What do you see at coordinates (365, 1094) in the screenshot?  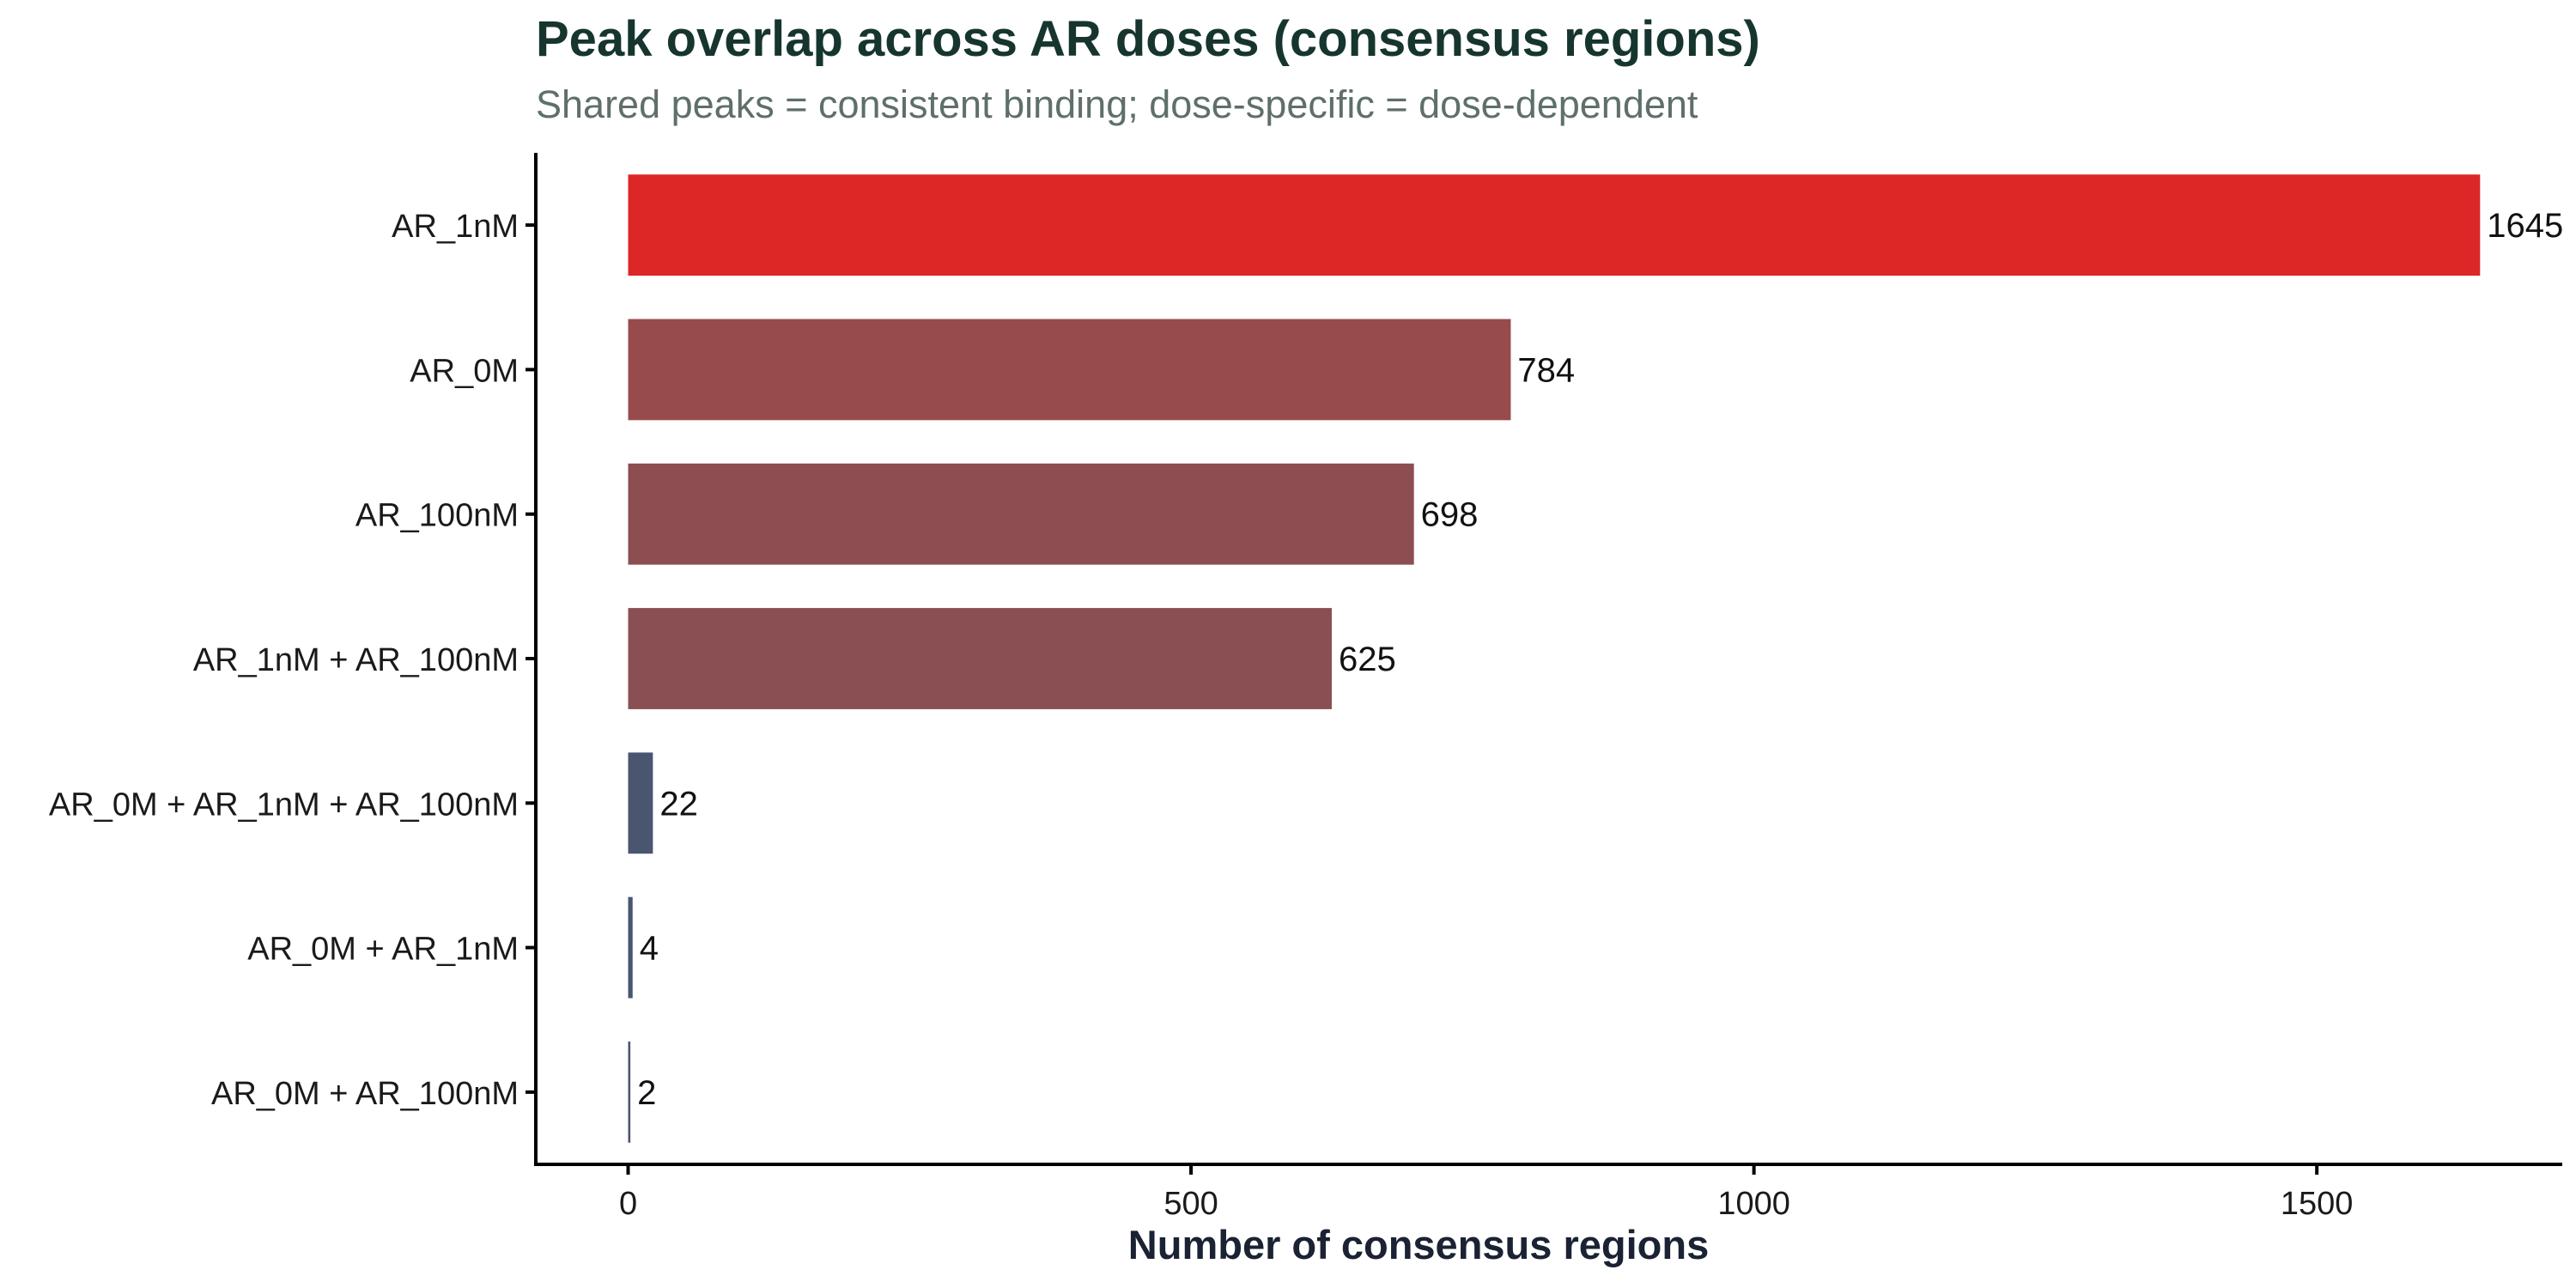 I see `y-tick-label: AR_0M + AR_100nM` at bounding box center [365, 1094].